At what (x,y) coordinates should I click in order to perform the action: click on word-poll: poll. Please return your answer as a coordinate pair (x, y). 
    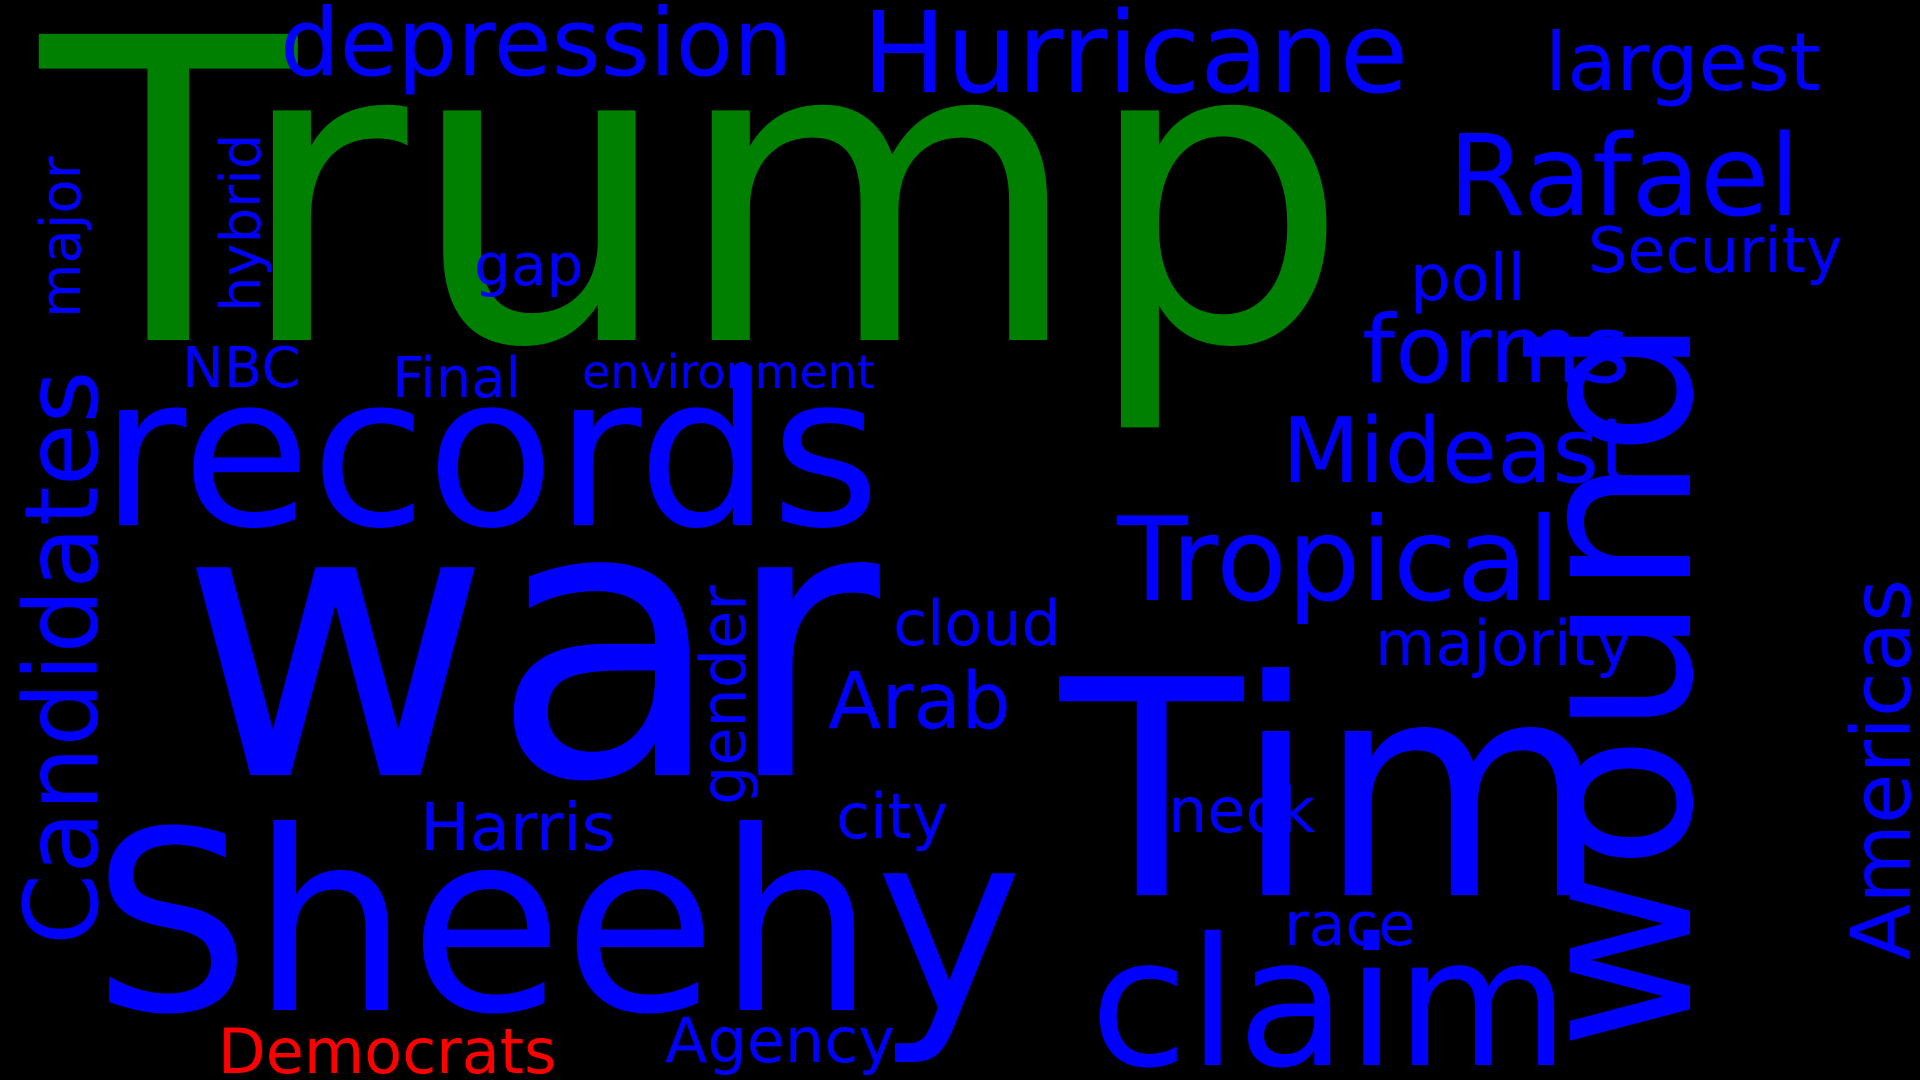
    Looking at the image, I should click on (1467, 279).